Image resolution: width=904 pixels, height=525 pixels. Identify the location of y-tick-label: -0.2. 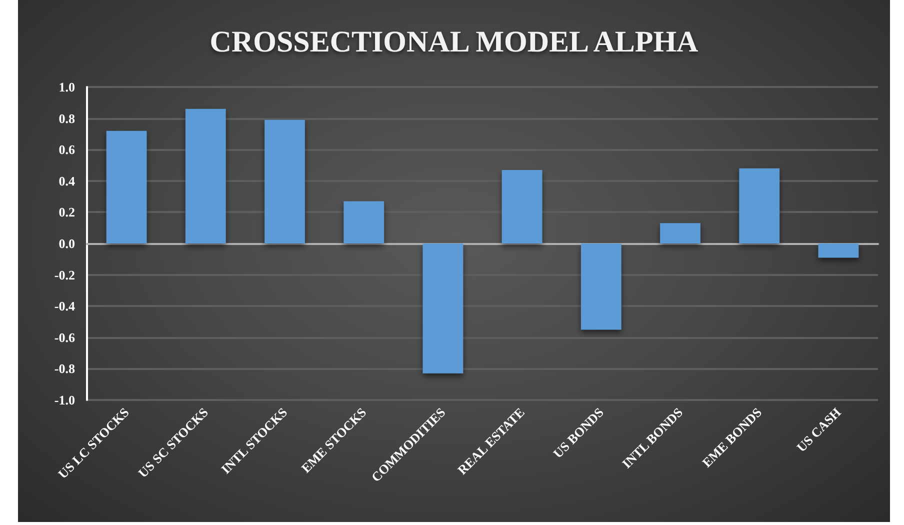
(64, 274).